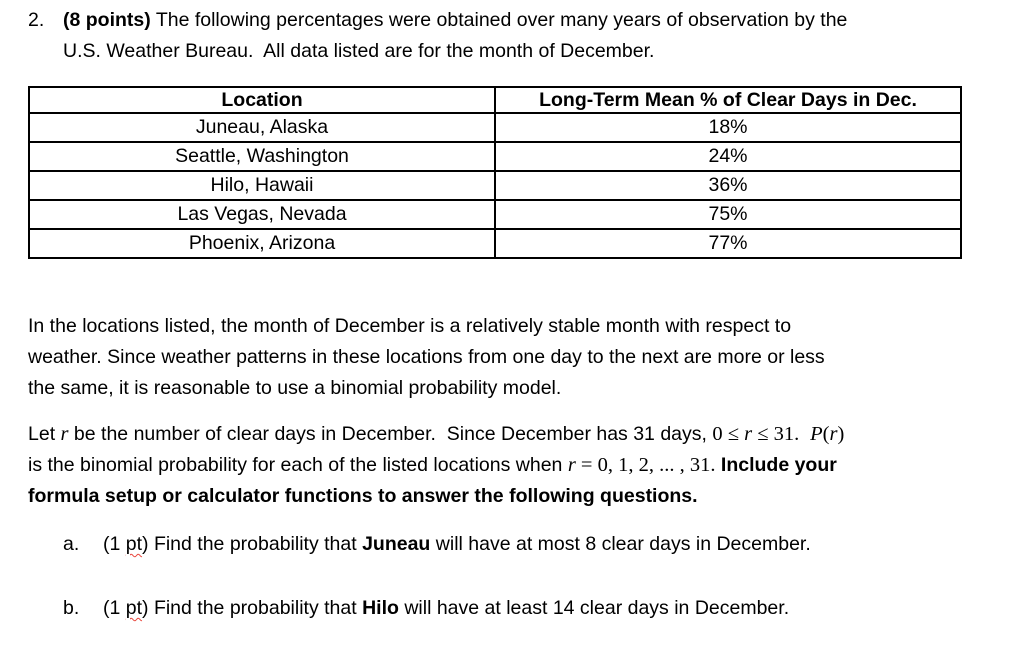 Image resolution: width=1011 pixels, height=646 pixels. I want to click on math-segment: 0 ≤, so click(728, 434).